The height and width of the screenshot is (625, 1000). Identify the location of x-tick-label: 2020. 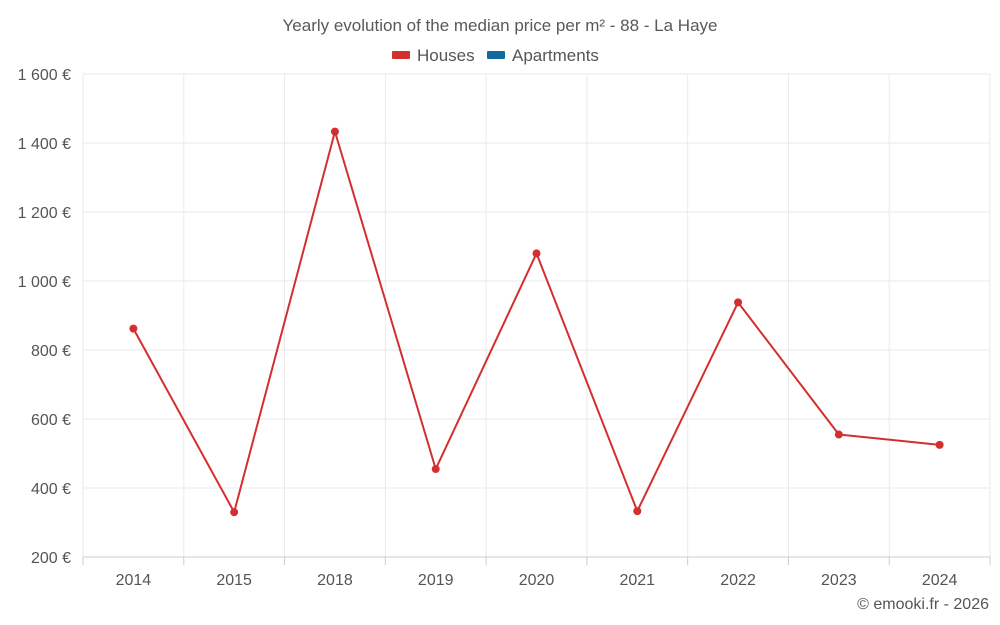
(537, 580).